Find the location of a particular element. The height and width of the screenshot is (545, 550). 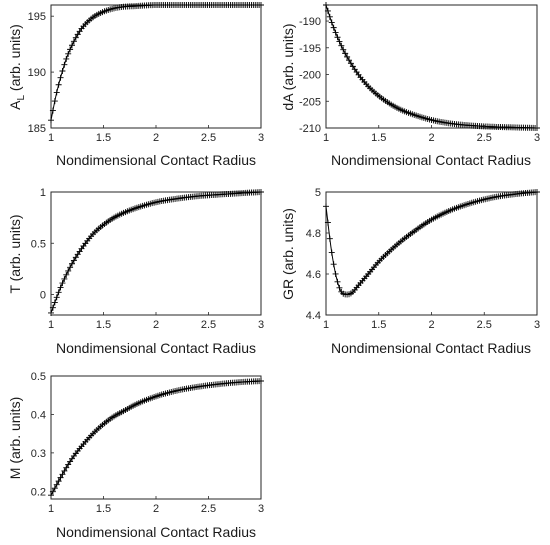

y-tick-label: 195 is located at coordinates (37, 17).